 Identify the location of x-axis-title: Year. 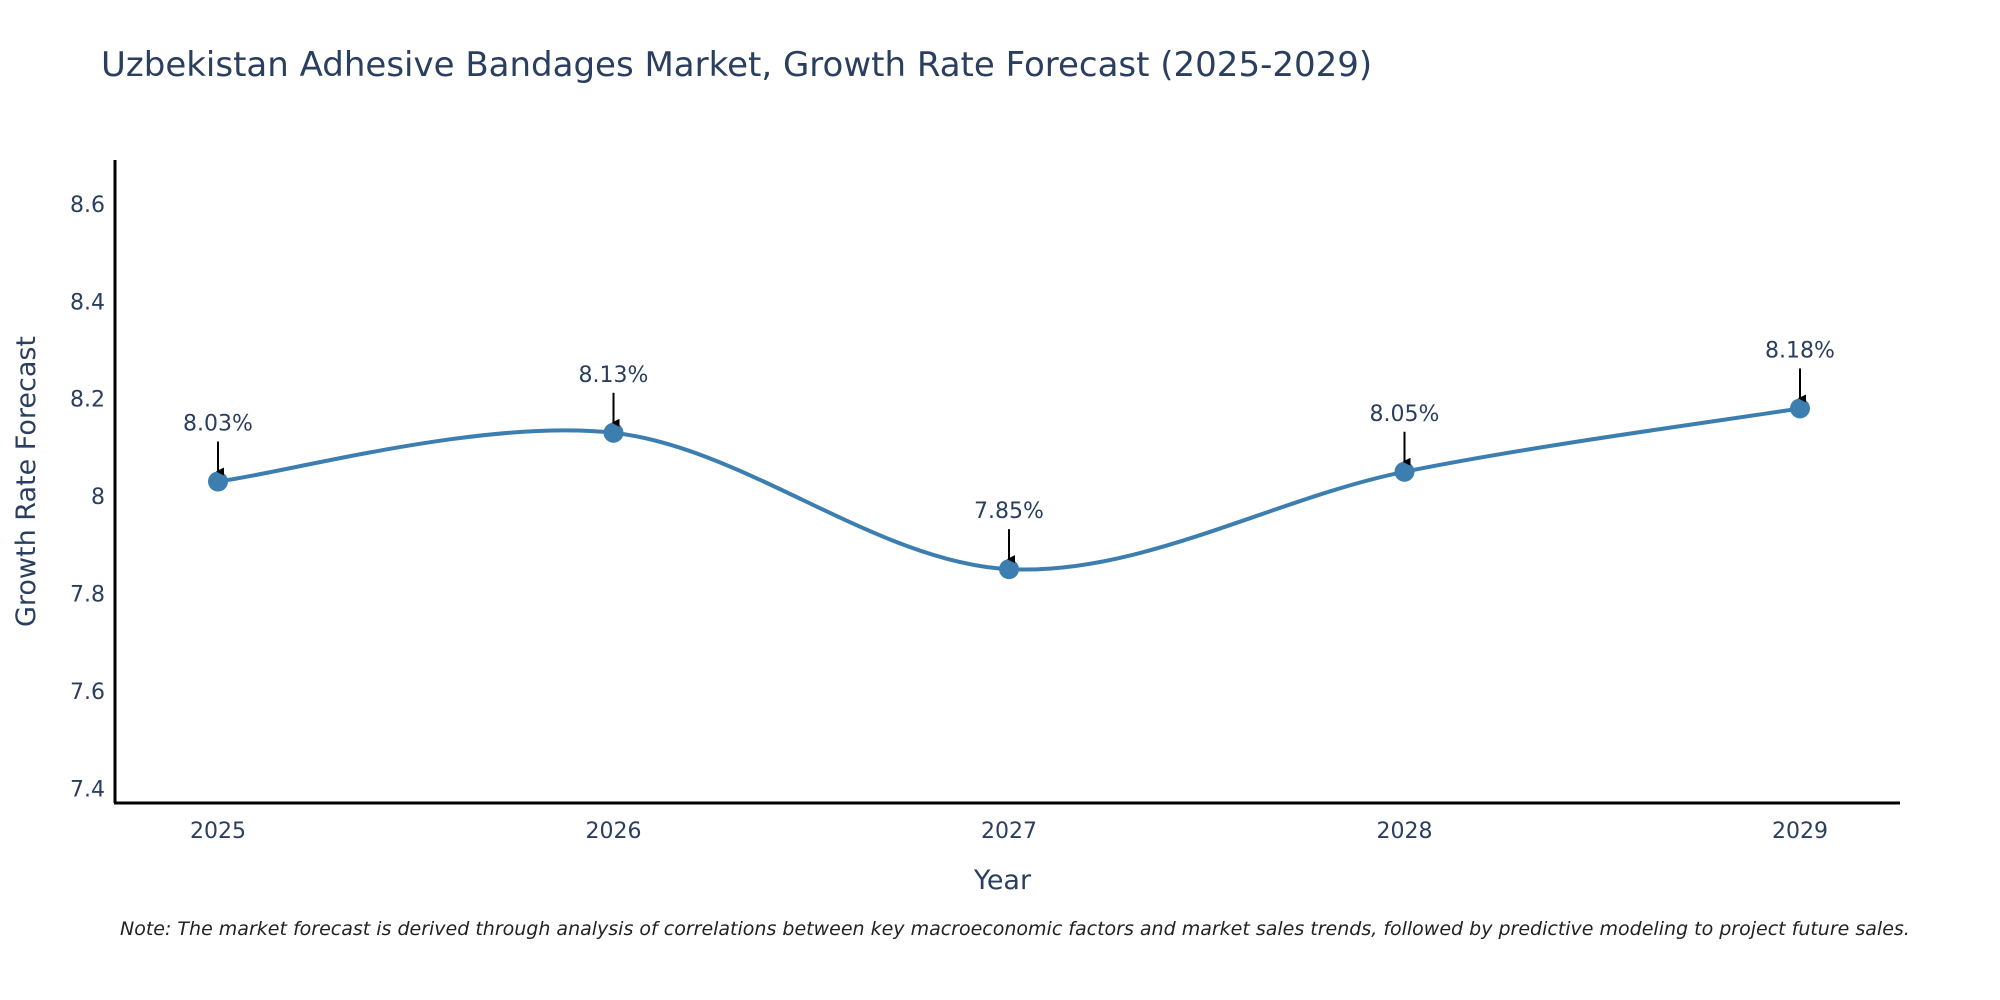
(1002, 880).